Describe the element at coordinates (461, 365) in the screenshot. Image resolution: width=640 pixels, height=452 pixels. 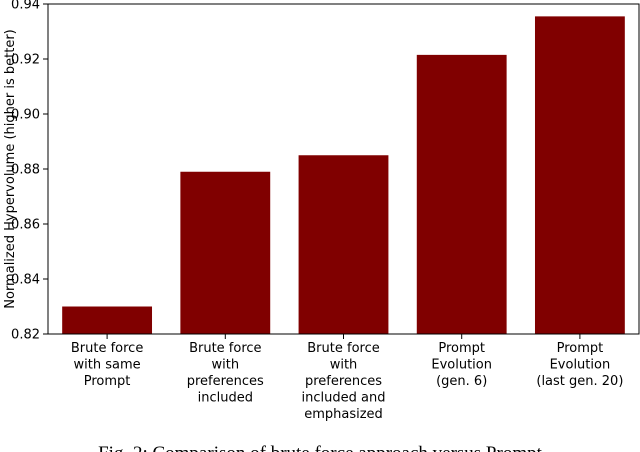
I see `x-tick-label: Prompt Evolution (gen. 6)` at that location.